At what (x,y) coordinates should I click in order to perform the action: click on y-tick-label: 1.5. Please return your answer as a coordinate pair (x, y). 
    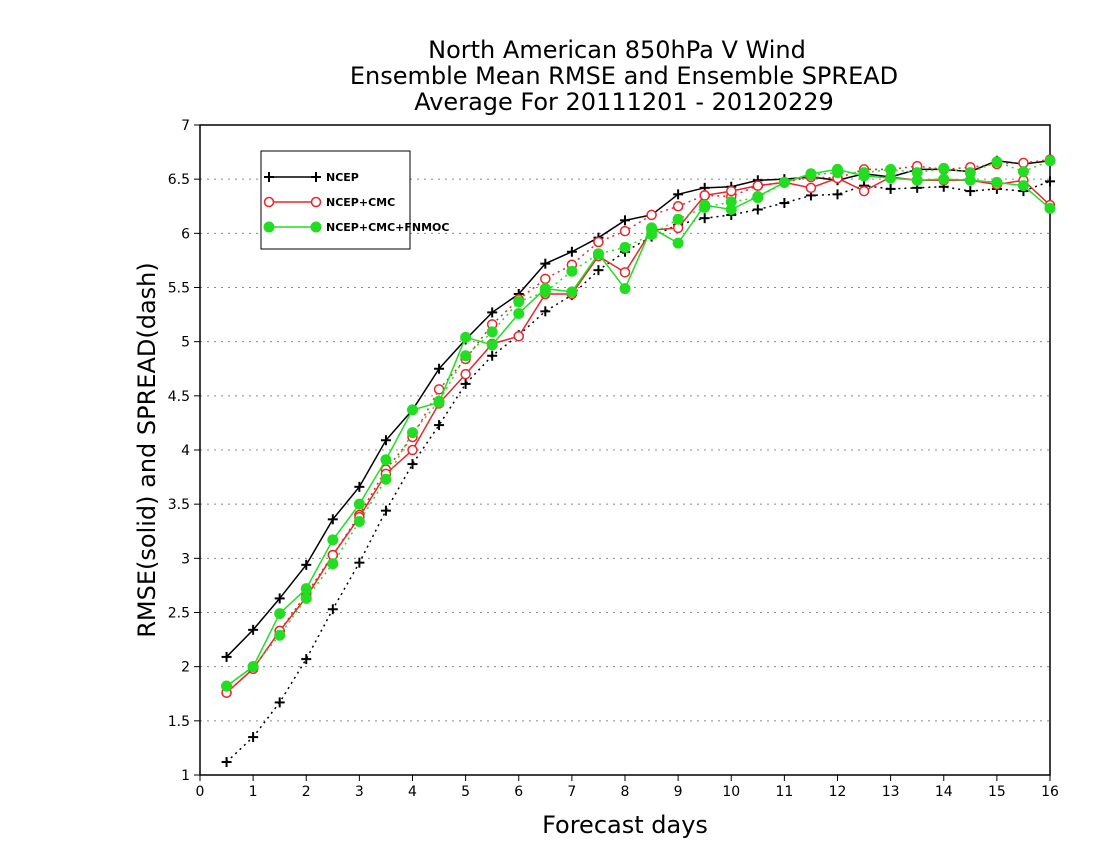
    Looking at the image, I should click on (179, 722).